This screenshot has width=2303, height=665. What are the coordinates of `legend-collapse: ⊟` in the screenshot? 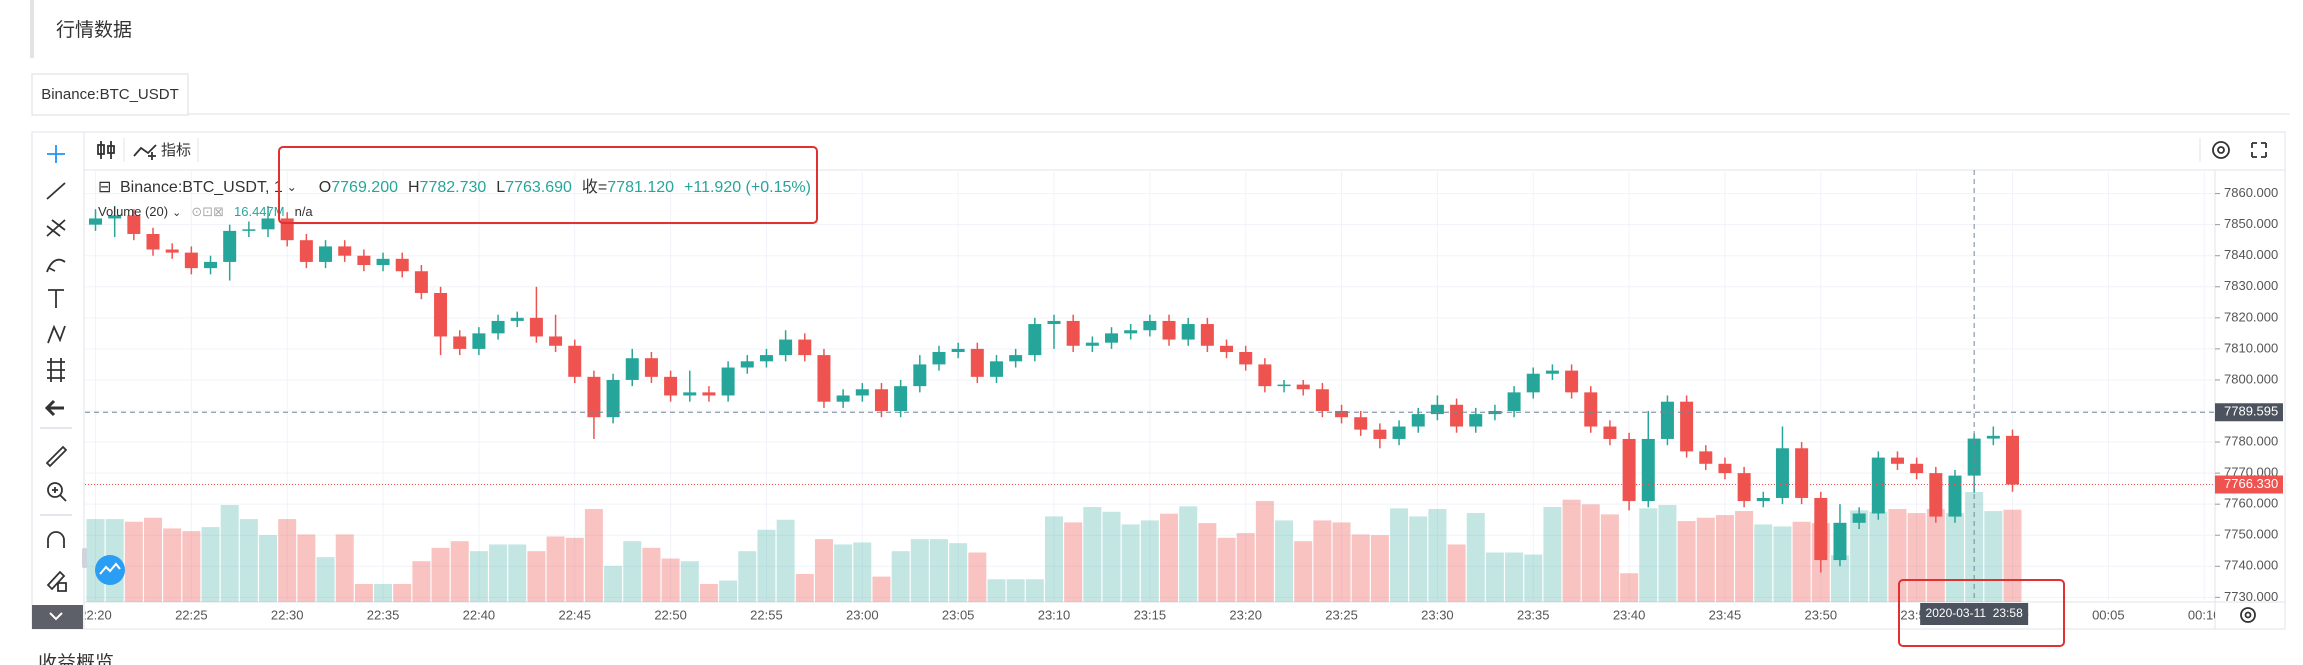 It's located at (104, 187).